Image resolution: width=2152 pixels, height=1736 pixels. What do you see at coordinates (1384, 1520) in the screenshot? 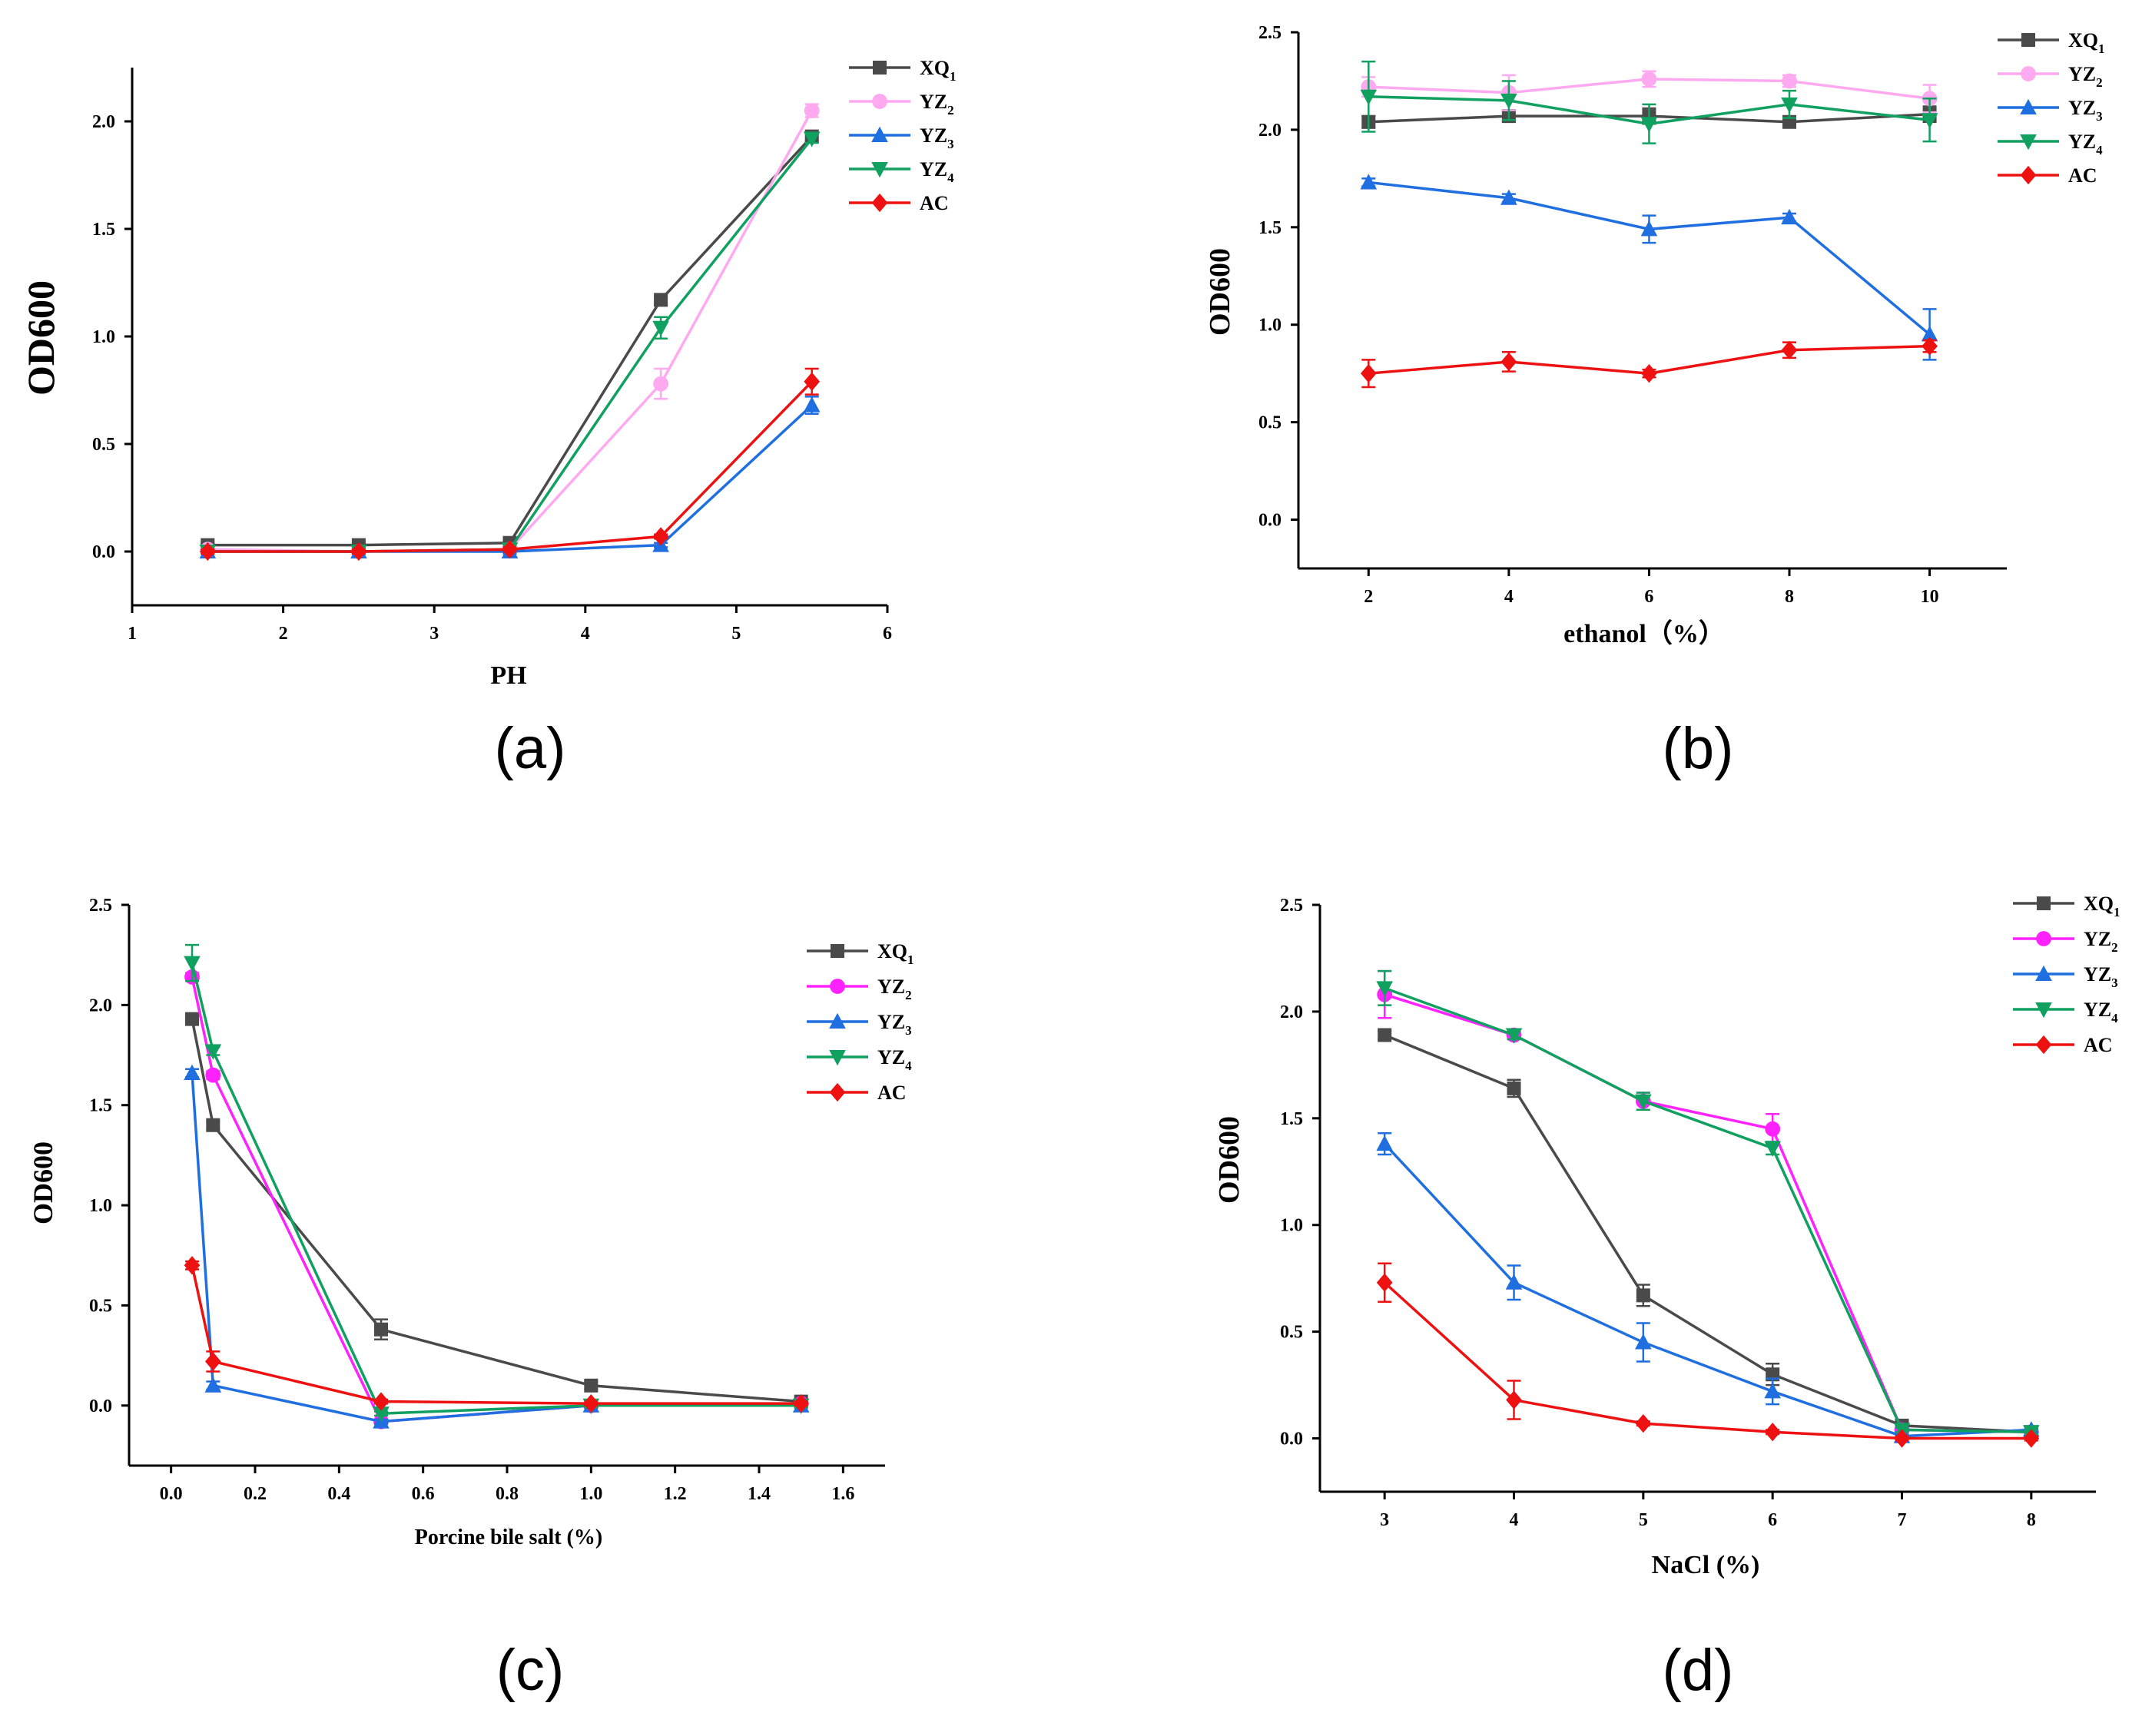
I see `x-tick-label: 3` at bounding box center [1384, 1520].